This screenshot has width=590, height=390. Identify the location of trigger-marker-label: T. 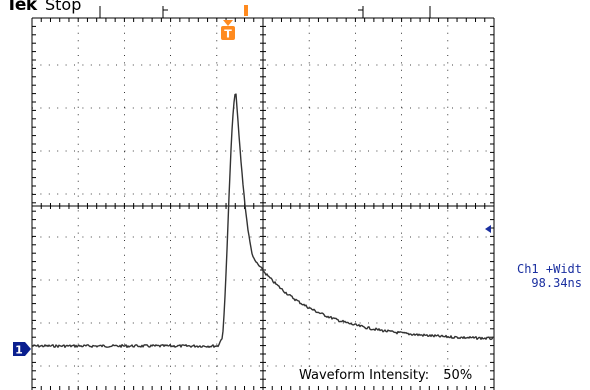
(228, 34).